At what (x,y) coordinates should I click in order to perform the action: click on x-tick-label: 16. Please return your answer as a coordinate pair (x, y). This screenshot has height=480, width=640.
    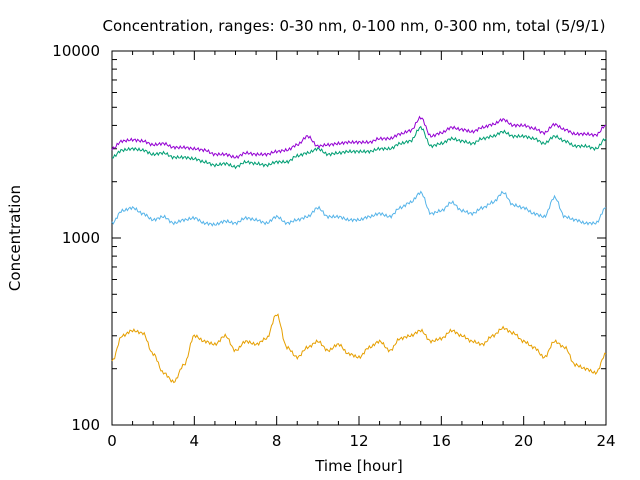
    Looking at the image, I should click on (441, 441).